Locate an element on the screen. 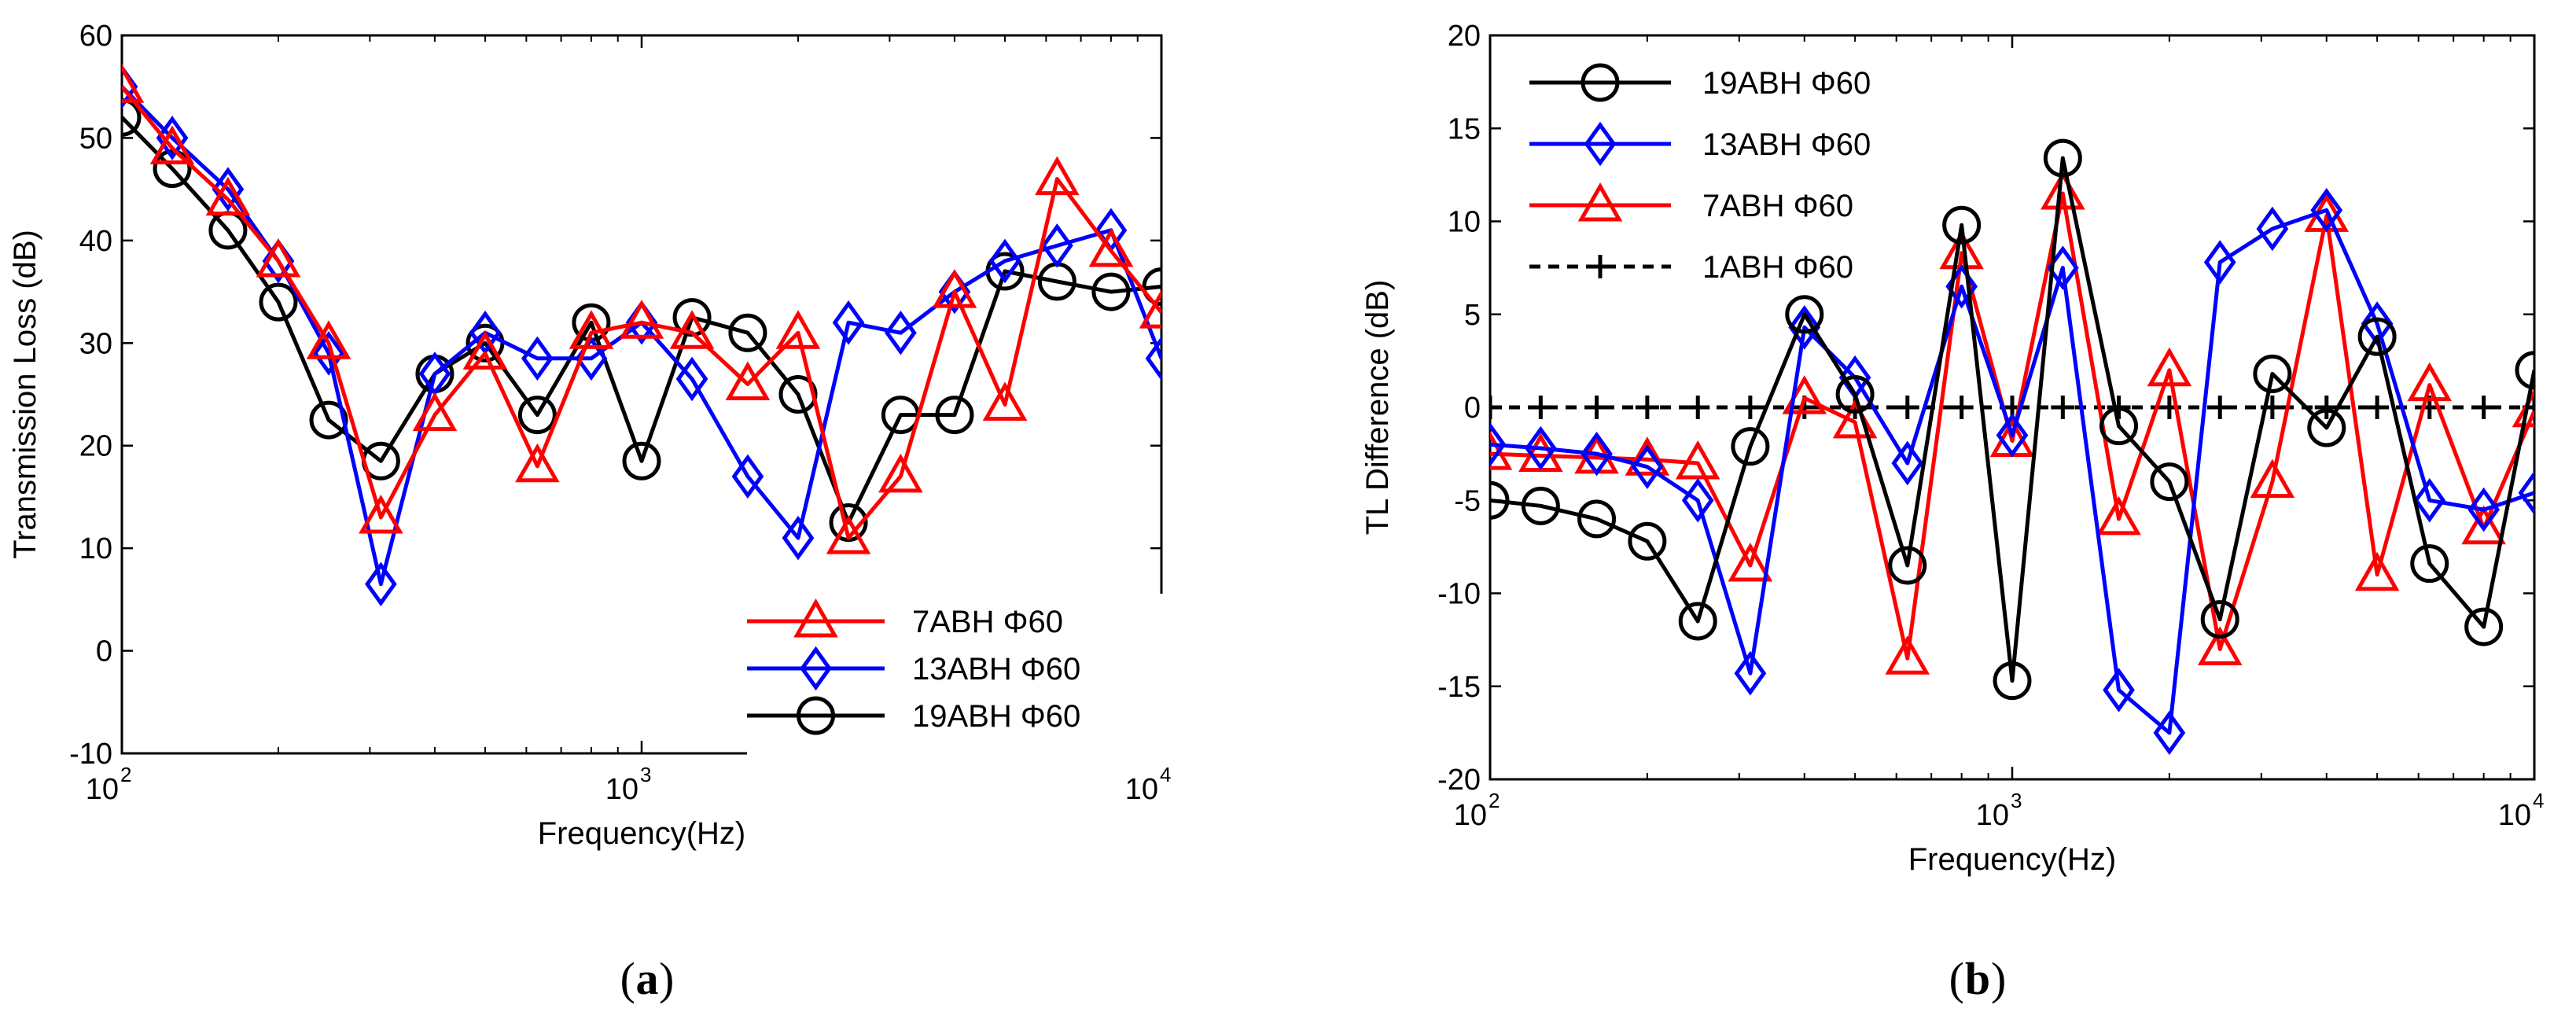 The height and width of the screenshot is (1016, 2576). panel-caption-b: ( b ) is located at coordinates (1978, 978).